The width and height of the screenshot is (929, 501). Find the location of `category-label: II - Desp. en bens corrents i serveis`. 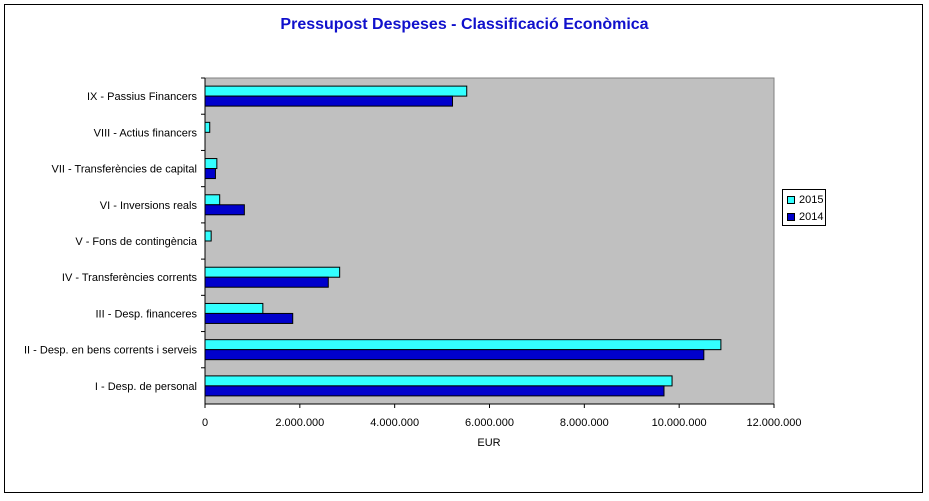

category-label: II - Desp. en bens corrents i serveis is located at coordinates (111, 351).